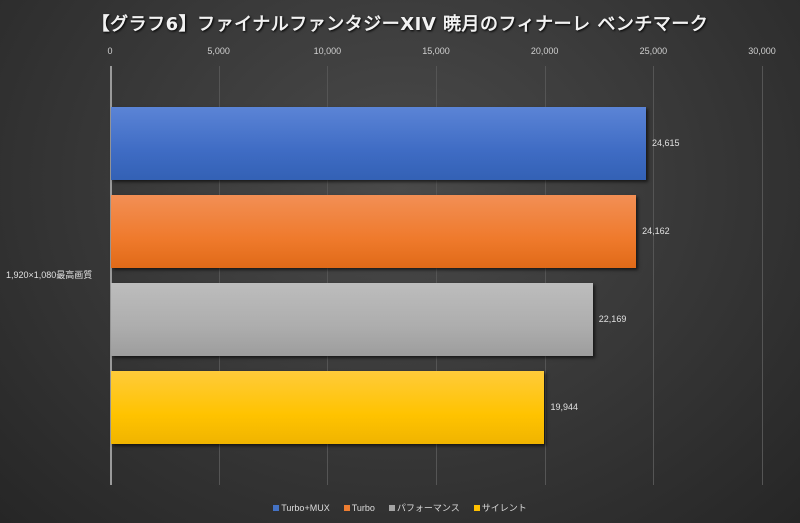  What do you see at coordinates (504, 508) in the screenshot?
I see `legend-label: サイレント` at bounding box center [504, 508].